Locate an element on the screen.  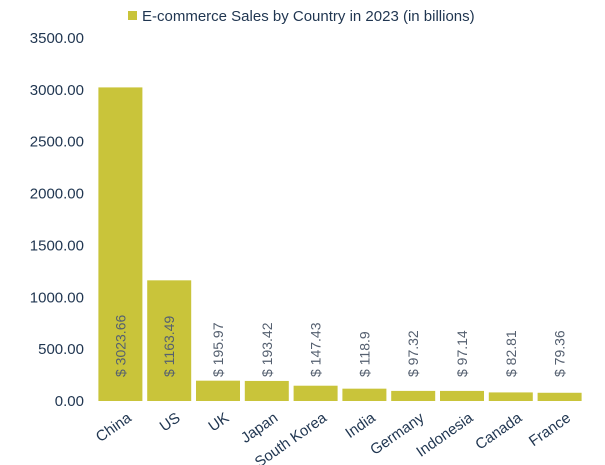
x-tick-label: China is located at coordinates (114, 427).